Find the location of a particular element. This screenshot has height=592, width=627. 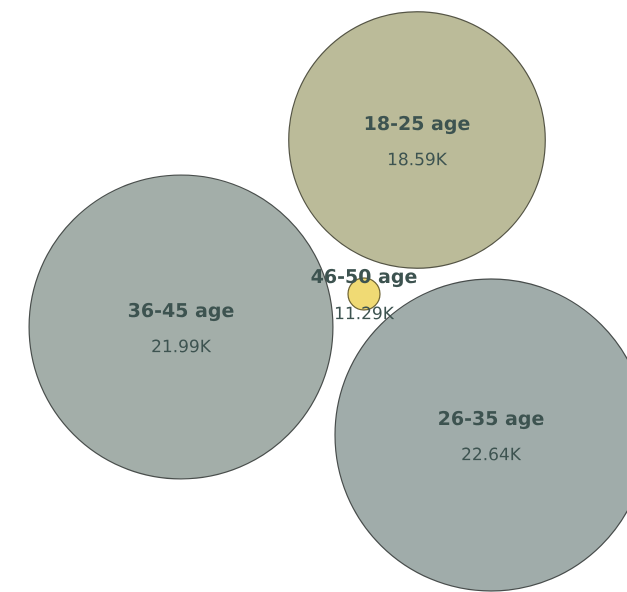

data-label: 21.99K is located at coordinates (182, 346).